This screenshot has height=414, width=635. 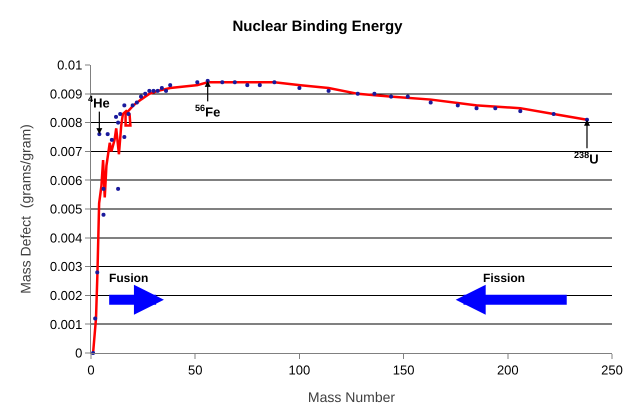 What do you see at coordinates (25, 209) in the screenshot?
I see `y-axis-title: Mass Defect (grams/gram)` at bounding box center [25, 209].